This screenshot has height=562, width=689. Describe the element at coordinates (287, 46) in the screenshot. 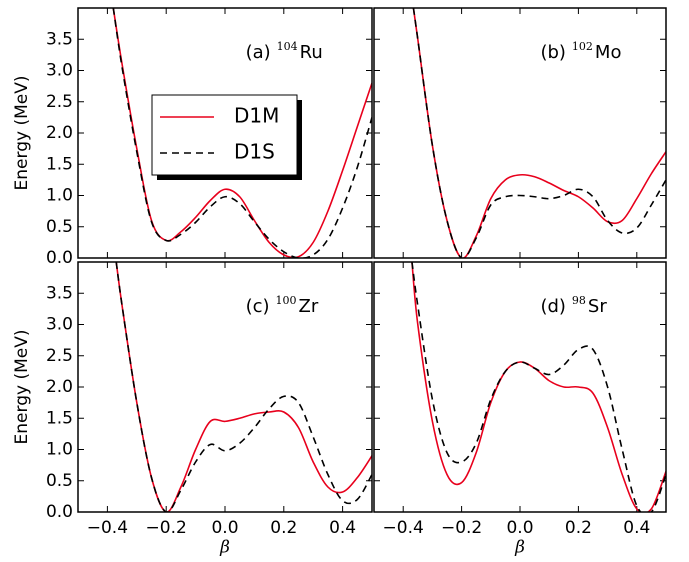

I see `mass-number: 104` at that location.